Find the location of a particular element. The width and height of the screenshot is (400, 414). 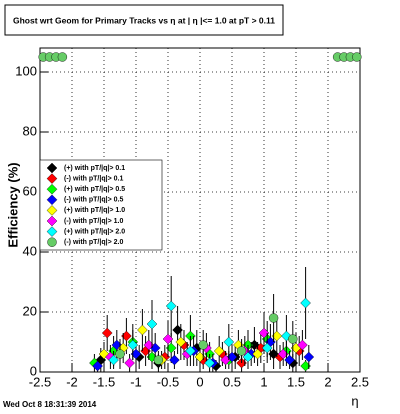

legend-label: (+) with pT/|q|> 0.5 is located at coordinates (94, 189).